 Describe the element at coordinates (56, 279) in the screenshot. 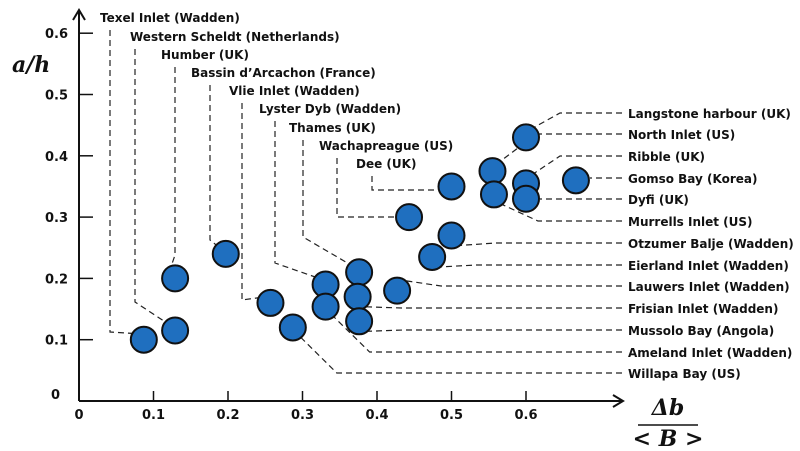

I see `y-tick-label: 0.2` at that location.